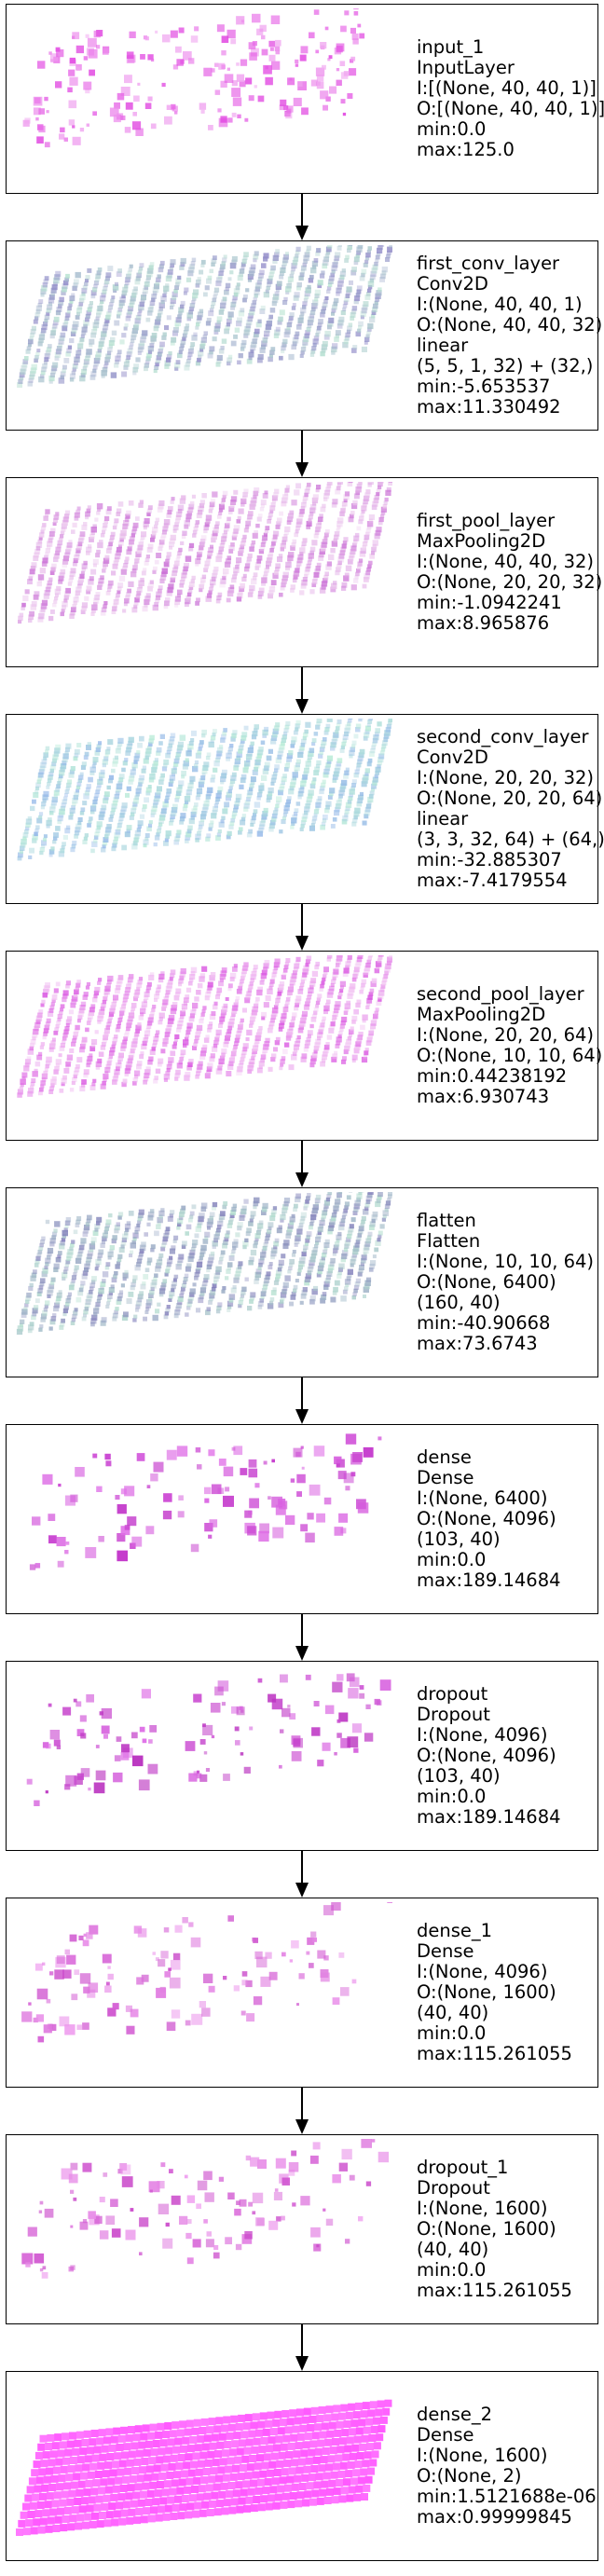 This screenshot has height=2576, width=604. What do you see at coordinates (302, 927) in the screenshot?
I see `flow-arrow` at bounding box center [302, 927].